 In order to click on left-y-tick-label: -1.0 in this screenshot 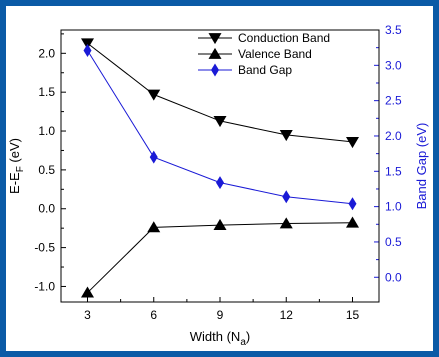, I will do `click(44, 286)`.